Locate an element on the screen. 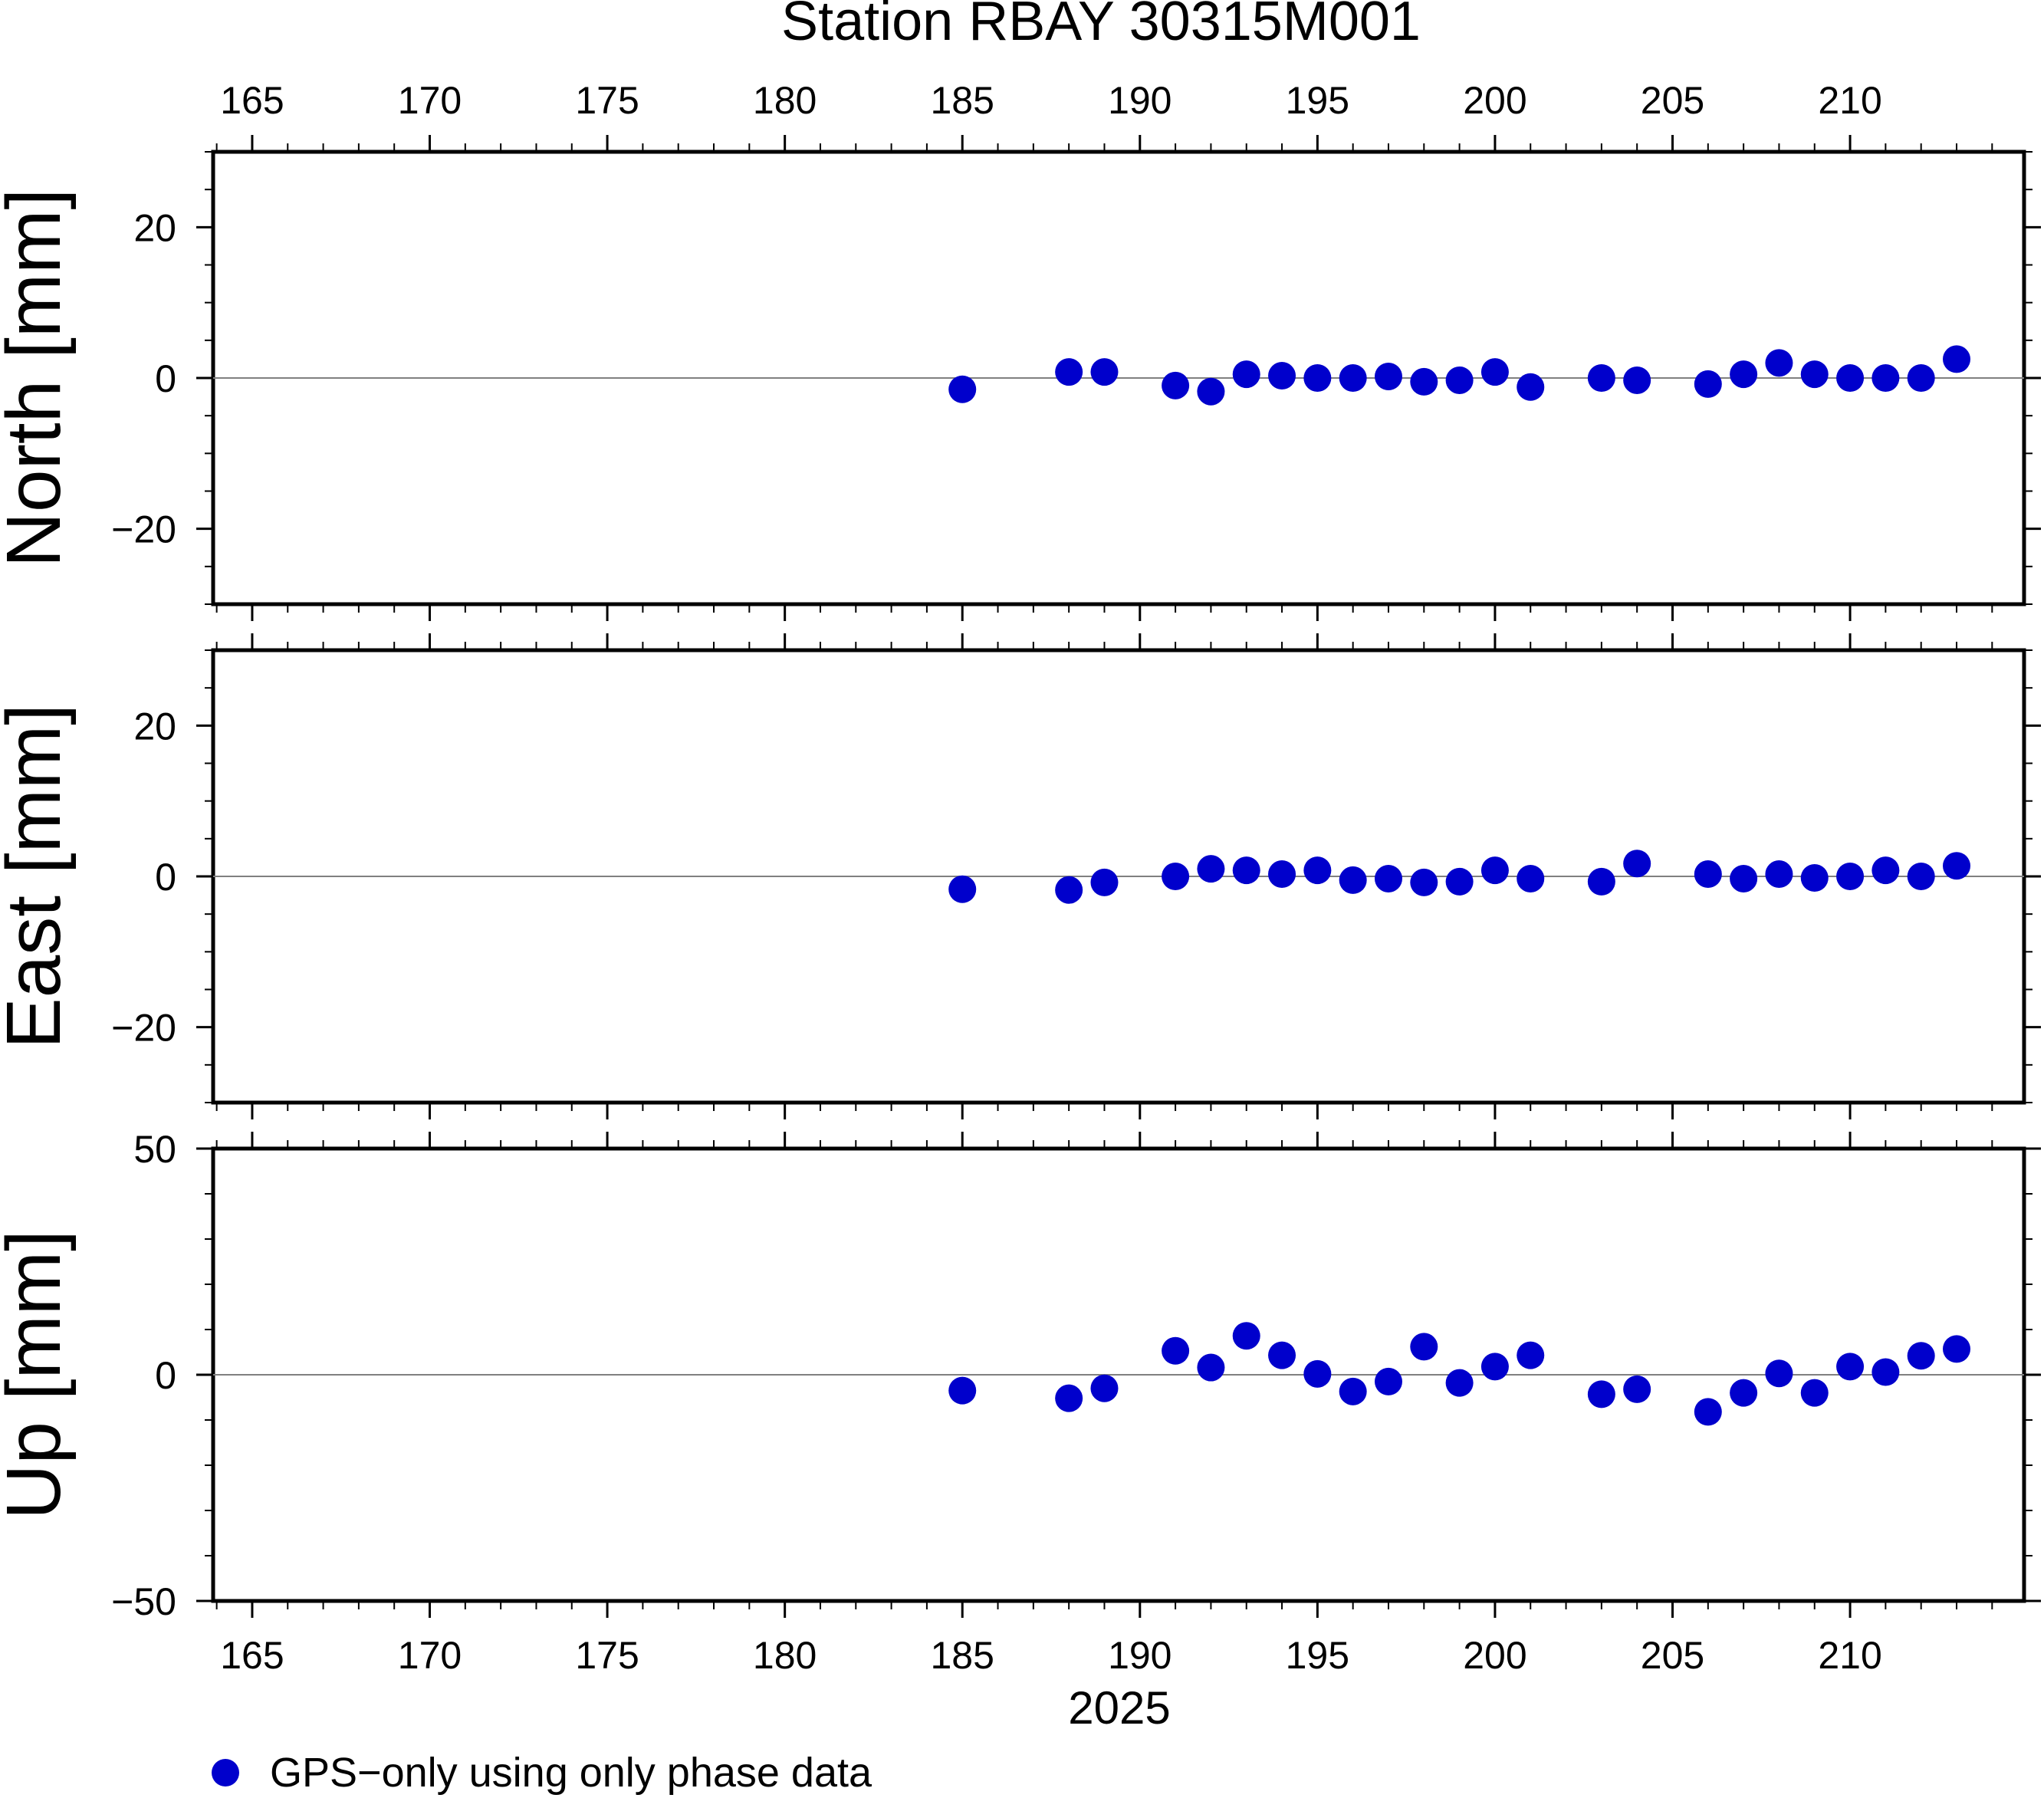  y-axis-title: North [mm] is located at coordinates (38, 378).